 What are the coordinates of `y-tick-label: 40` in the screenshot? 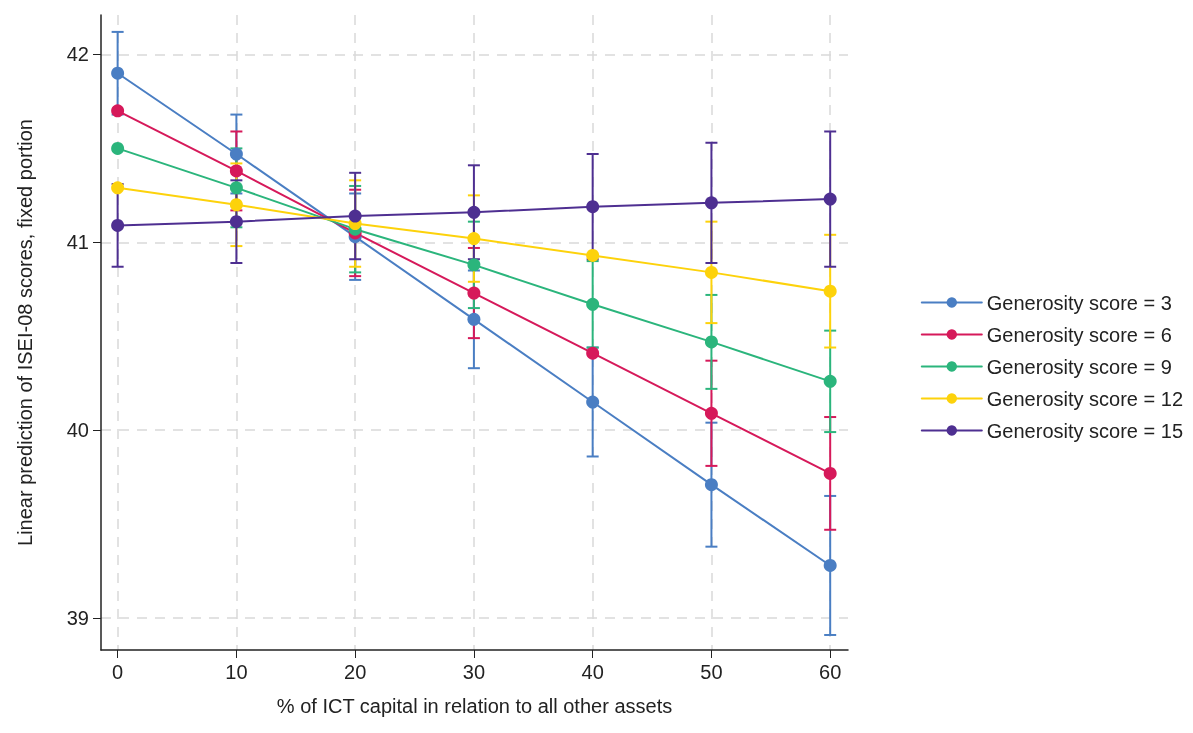 It's located at (77, 430).